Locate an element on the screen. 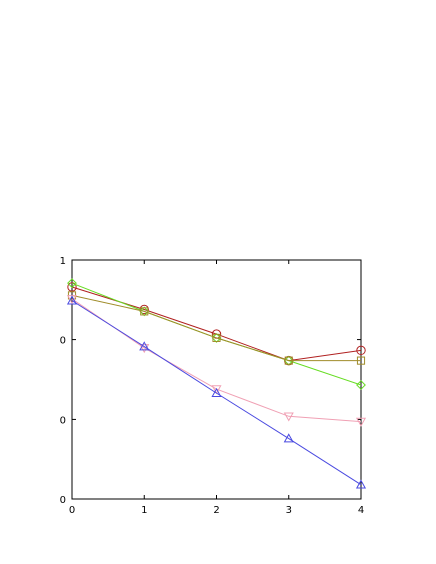 This screenshot has width=436, height=564. x-tick-label: 0 is located at coordinates (72, 510).